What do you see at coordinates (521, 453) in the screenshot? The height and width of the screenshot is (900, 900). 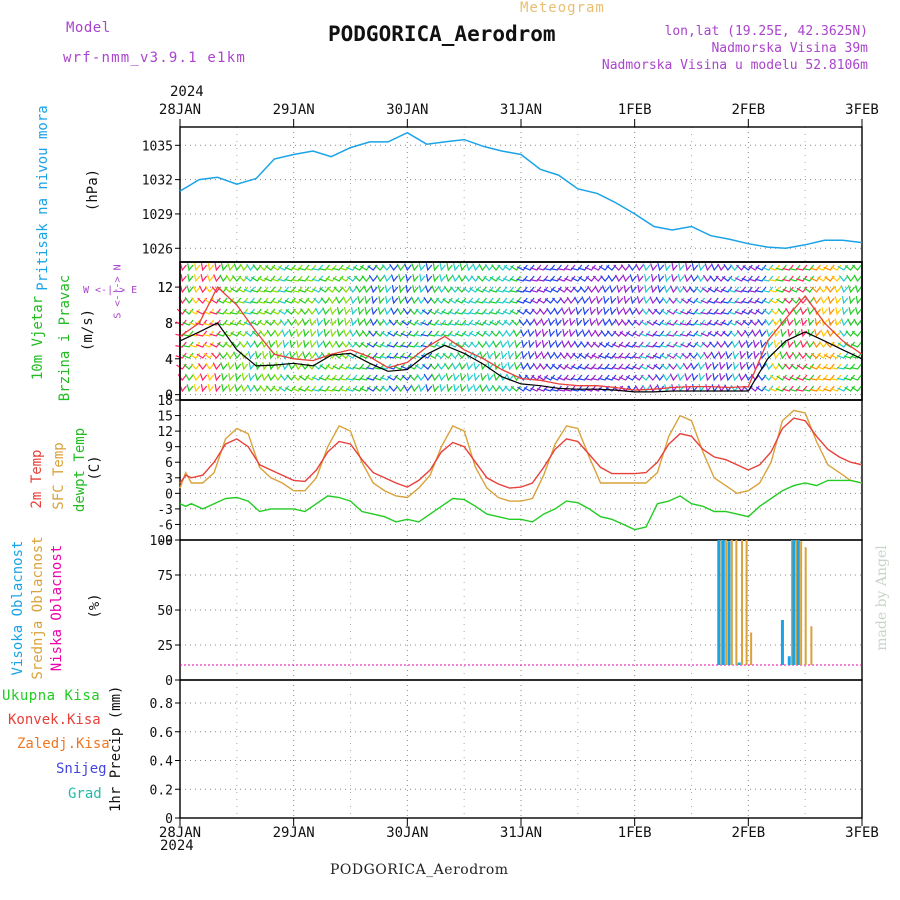 I see `temp2m-line` at bounding box center [521, 453].